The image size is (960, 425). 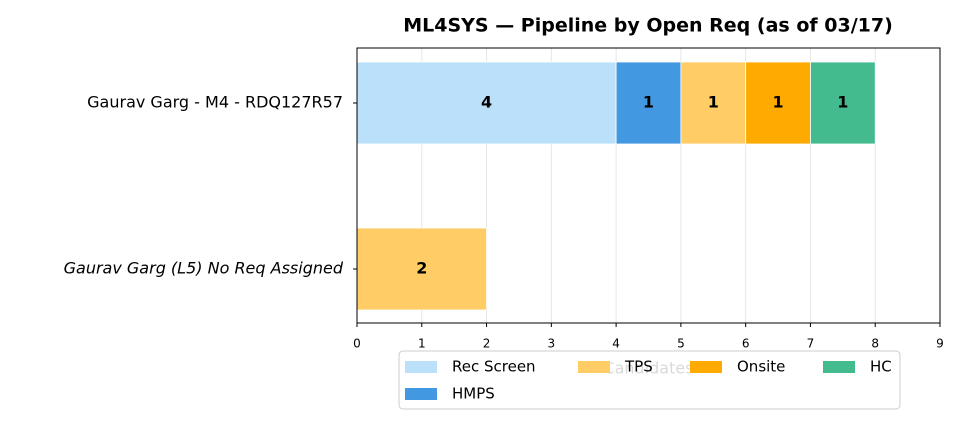 I want to click on data-label: 4, so click(x=486, y=102).